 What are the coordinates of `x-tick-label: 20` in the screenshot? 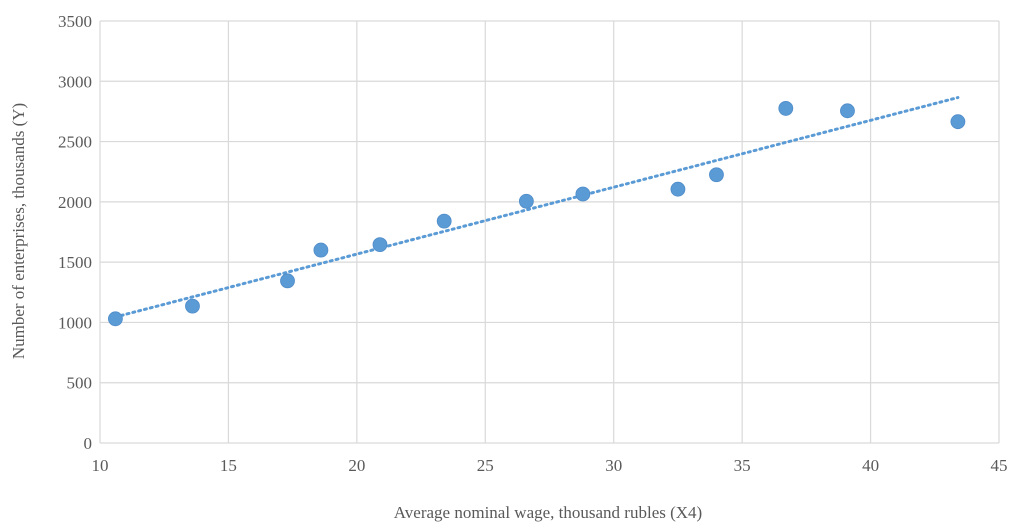 It's located at (356, 465).